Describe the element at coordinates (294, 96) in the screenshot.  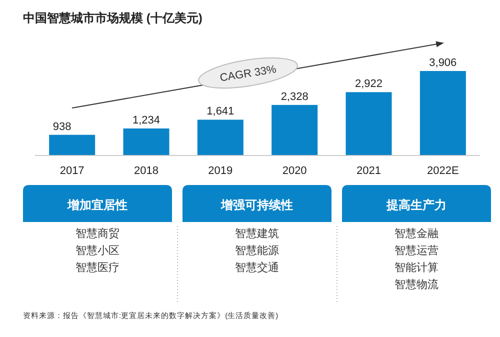
I see `data-label: 2,328` at that location.